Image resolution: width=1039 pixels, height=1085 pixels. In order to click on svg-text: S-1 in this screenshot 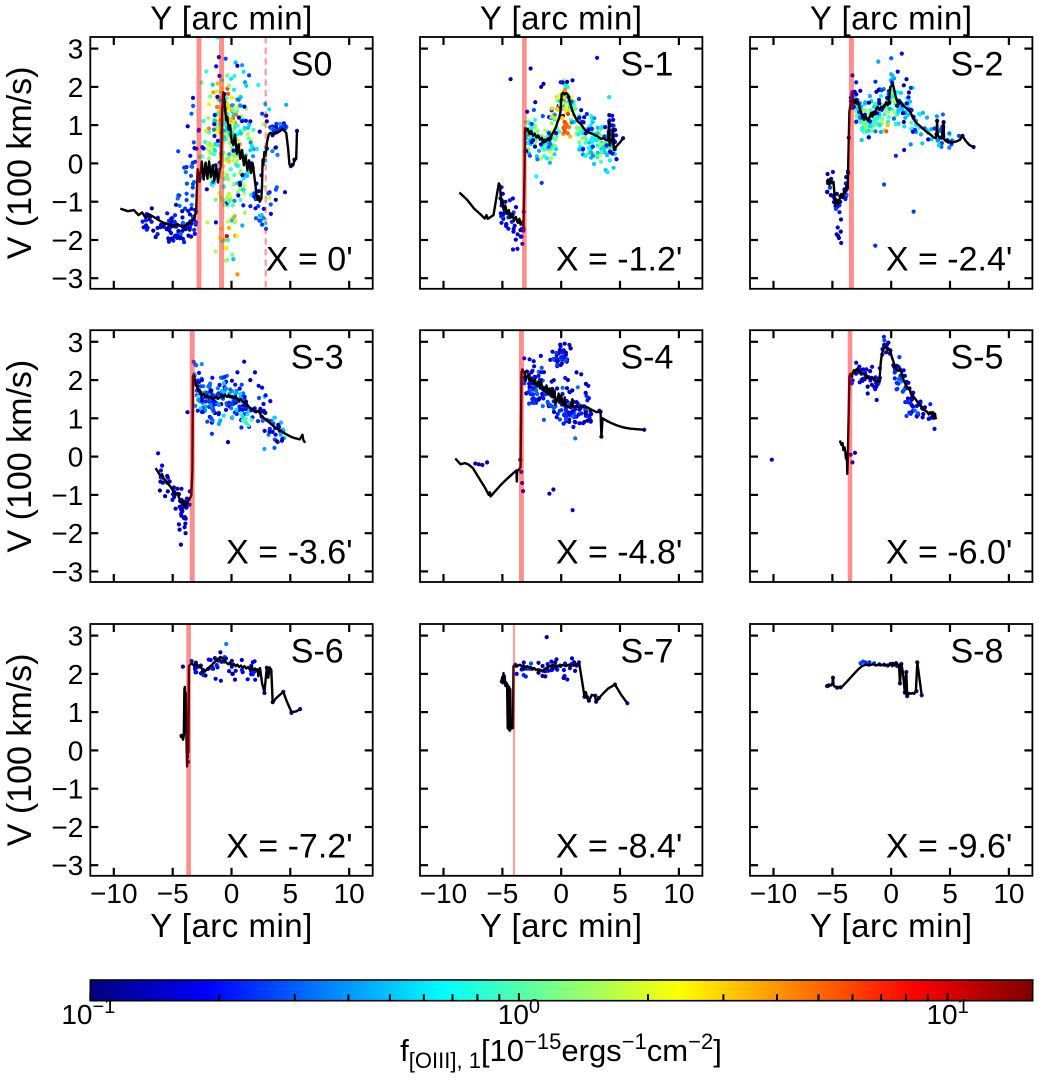, I will do `click(647, 65)`.